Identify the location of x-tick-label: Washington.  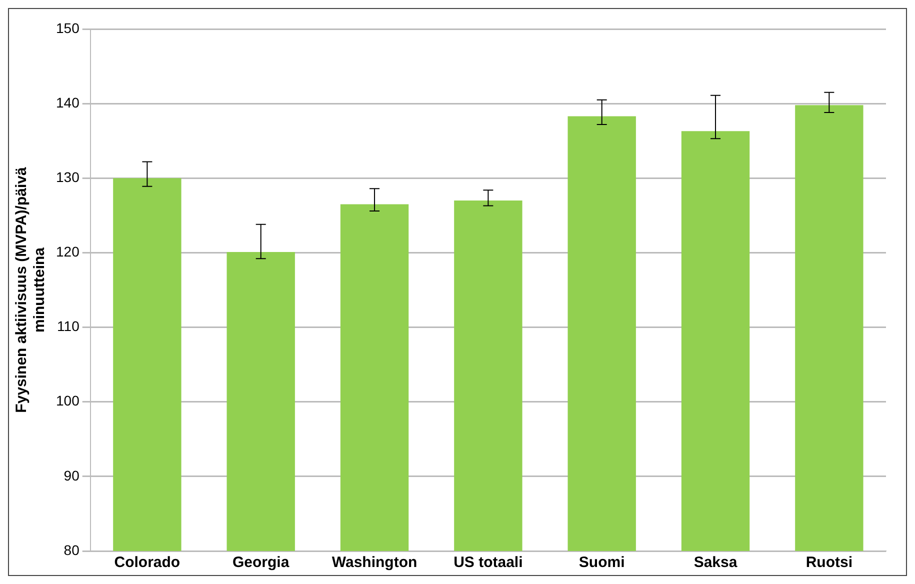
(375, 563).